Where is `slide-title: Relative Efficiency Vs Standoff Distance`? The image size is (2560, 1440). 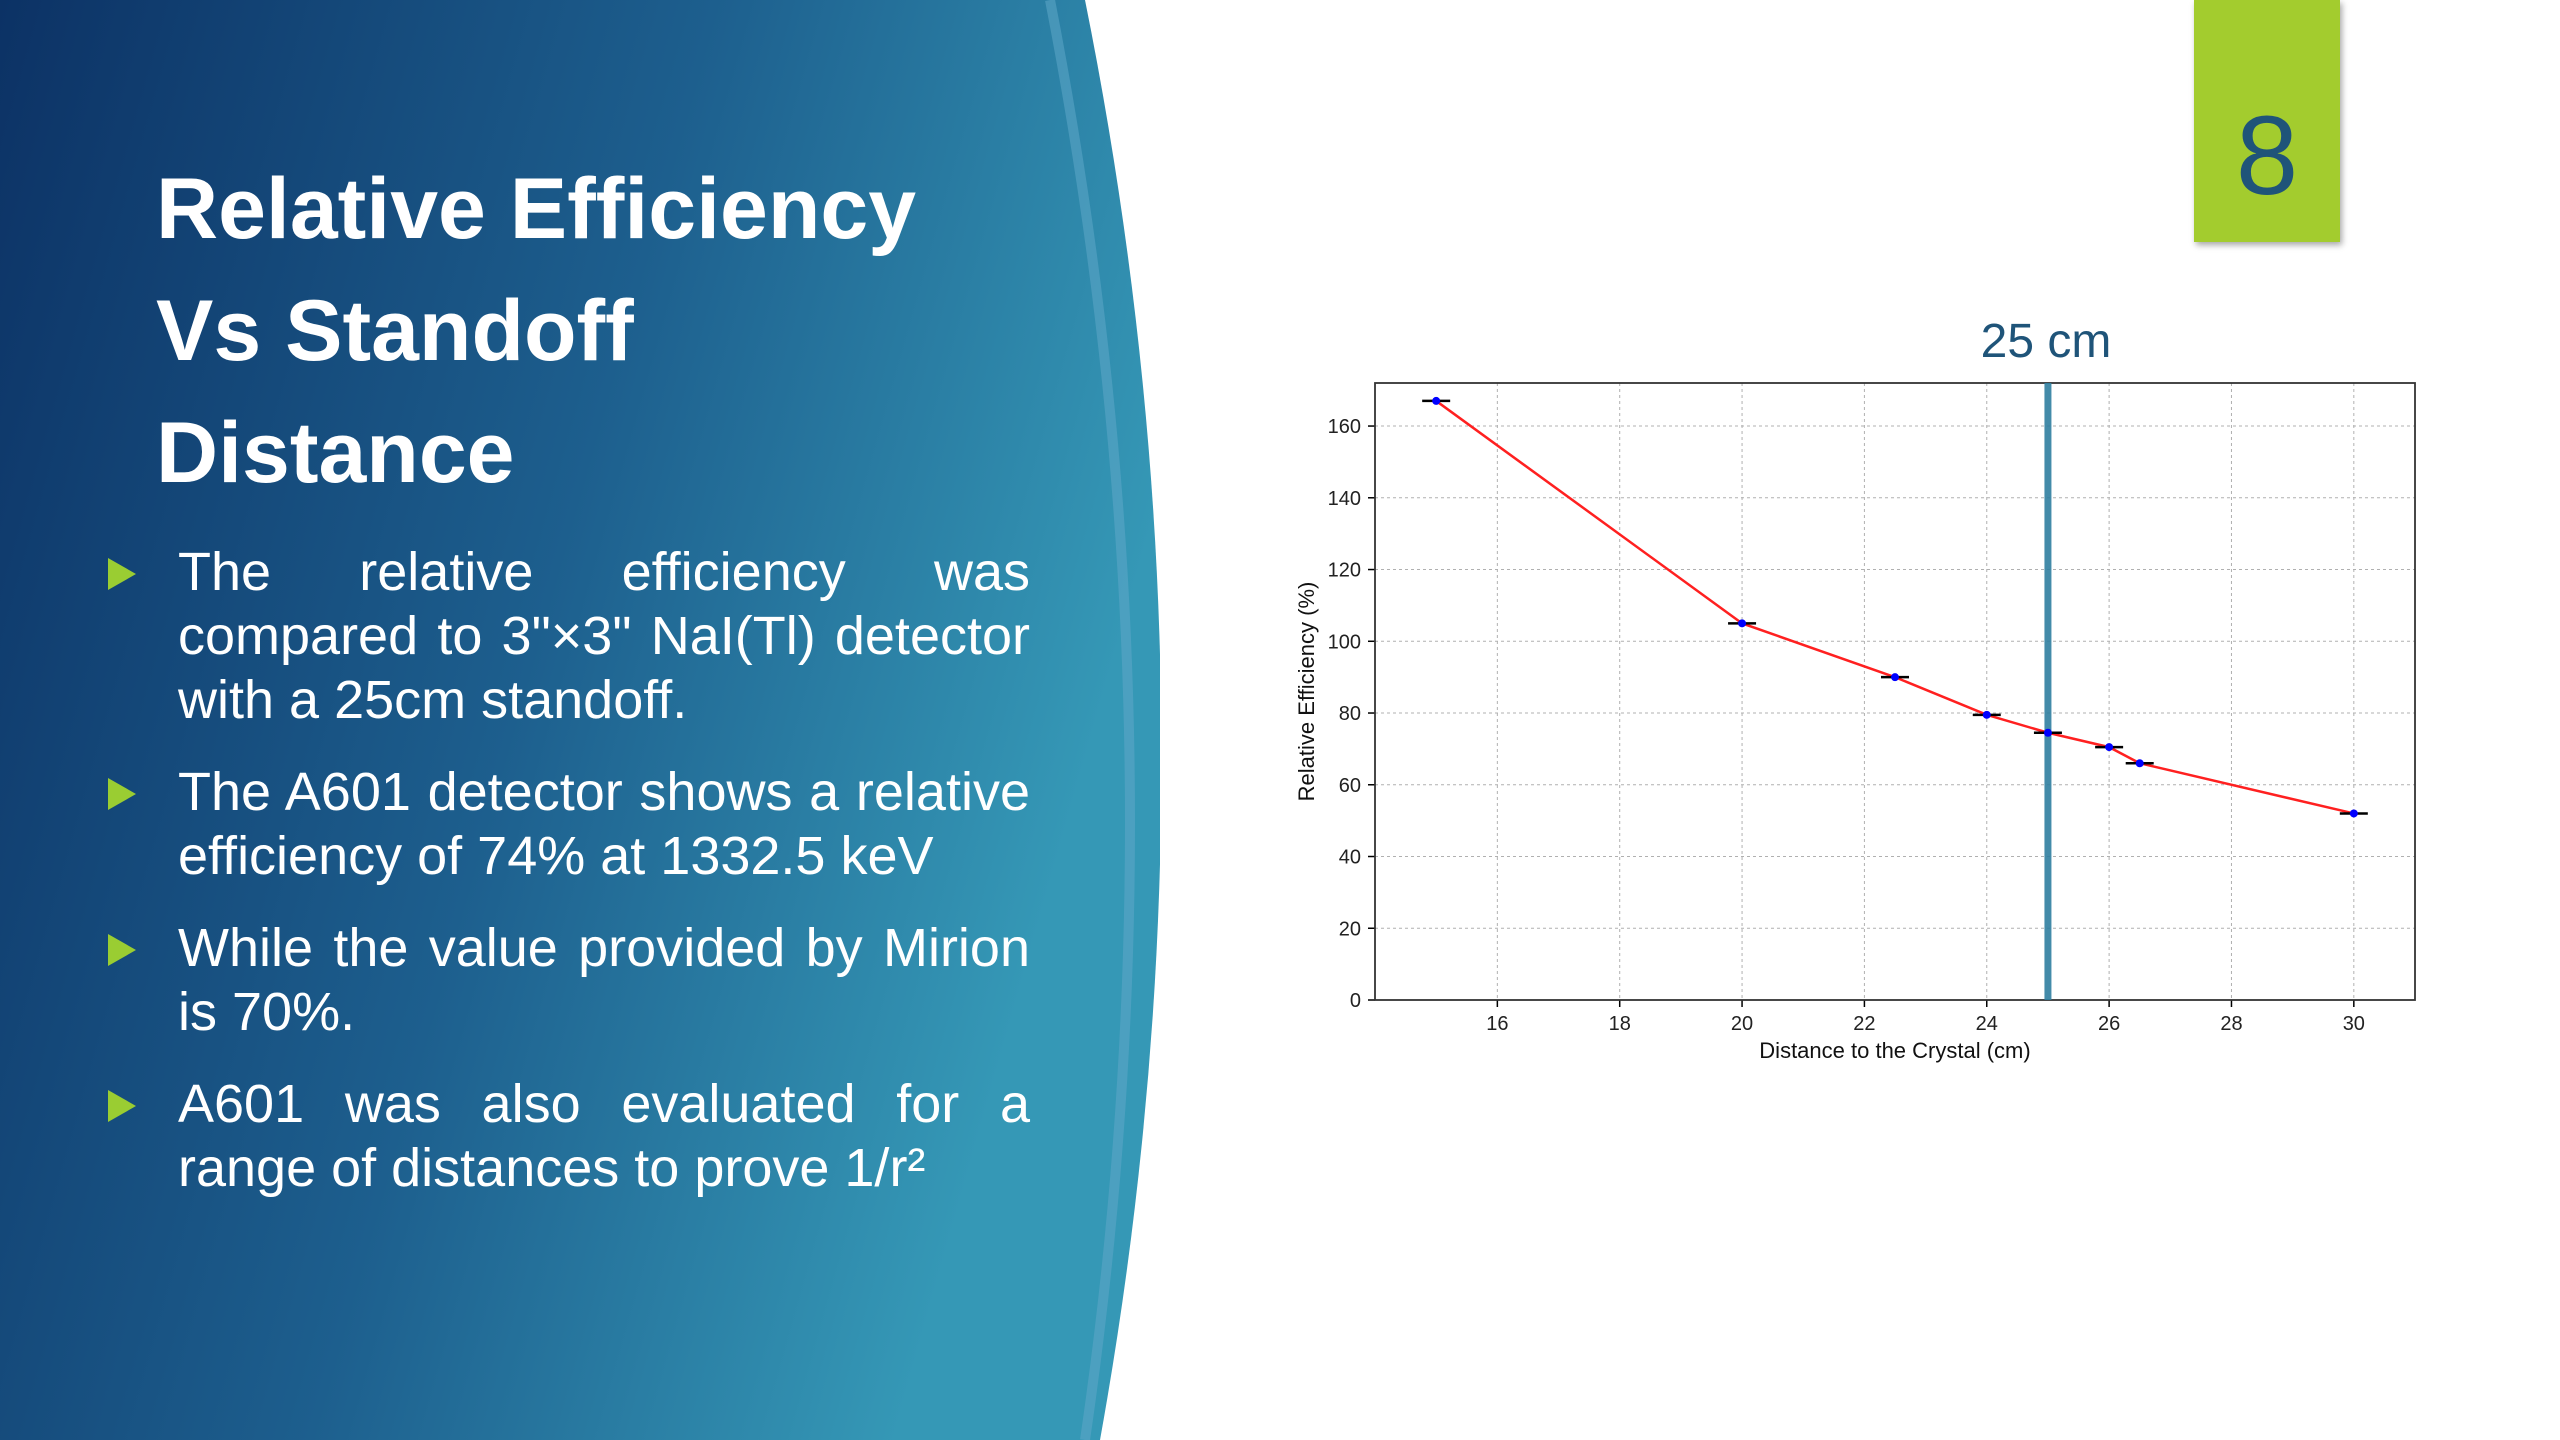
slide-title: Relative Efficiency Vs Standoff Distance is located at coordinates (606, 331).